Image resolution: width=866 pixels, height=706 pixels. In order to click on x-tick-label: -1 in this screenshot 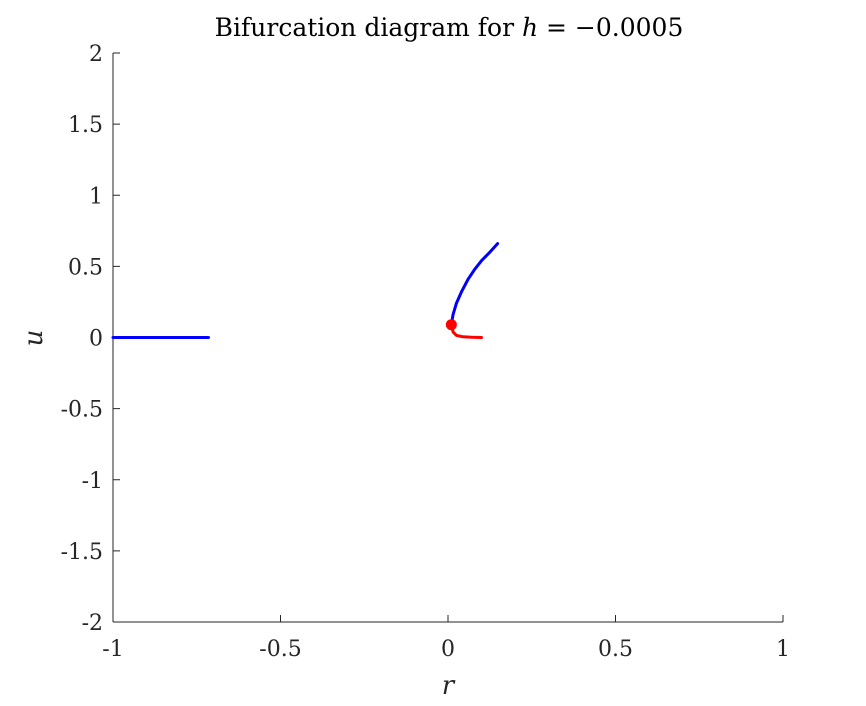, I will do `click(112, 649)`.